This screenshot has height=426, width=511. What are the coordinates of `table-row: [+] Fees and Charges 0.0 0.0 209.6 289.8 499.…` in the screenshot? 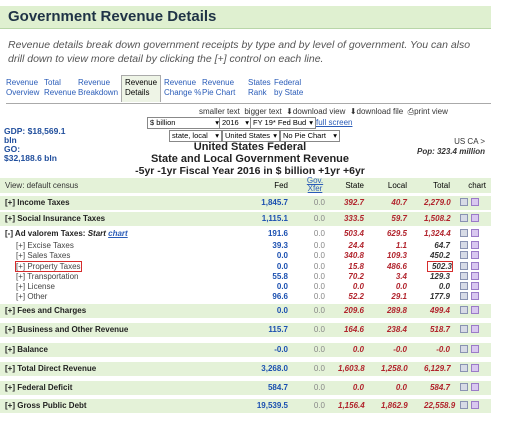 It's located at (245, 311).